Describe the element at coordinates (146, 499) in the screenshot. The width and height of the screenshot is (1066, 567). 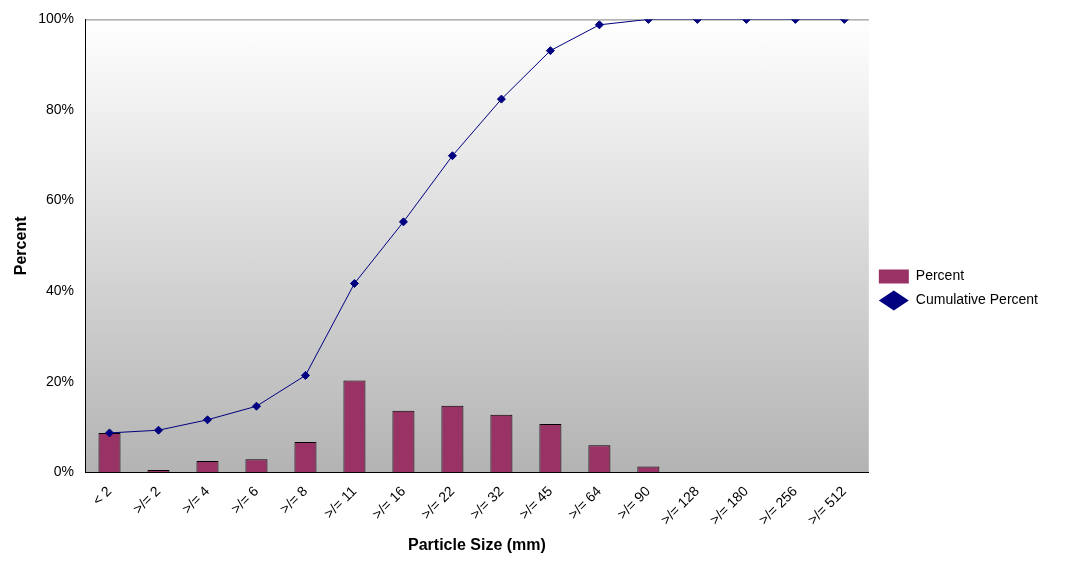
I see `x-tick-label: >/= 2` at that location.